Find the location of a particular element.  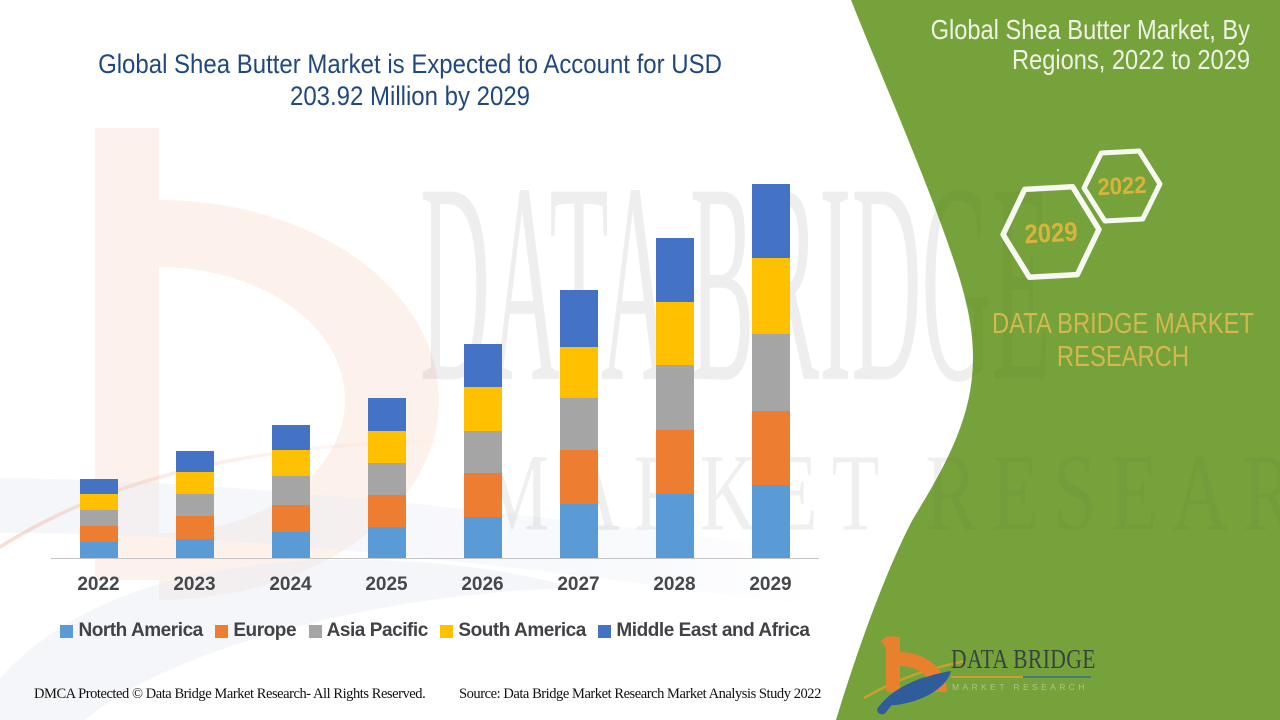

bar-segment-2028-asia-pacific is located at coordinates (674, 397).